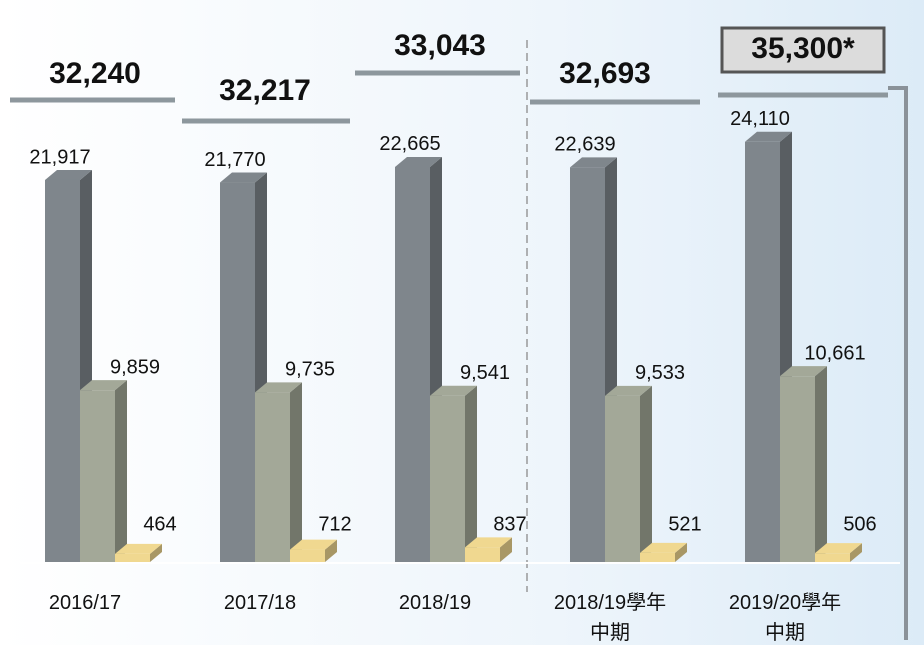 This screenshot has height=645, width=924. Describe the element at coordinates (485, 373) in the screenshot. I see `value-label: 9,541` at that location.